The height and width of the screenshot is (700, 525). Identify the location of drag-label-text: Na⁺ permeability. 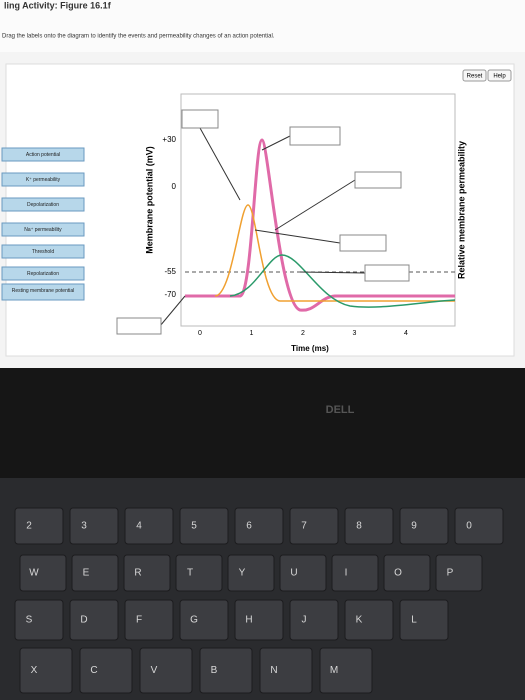
(43, 230).